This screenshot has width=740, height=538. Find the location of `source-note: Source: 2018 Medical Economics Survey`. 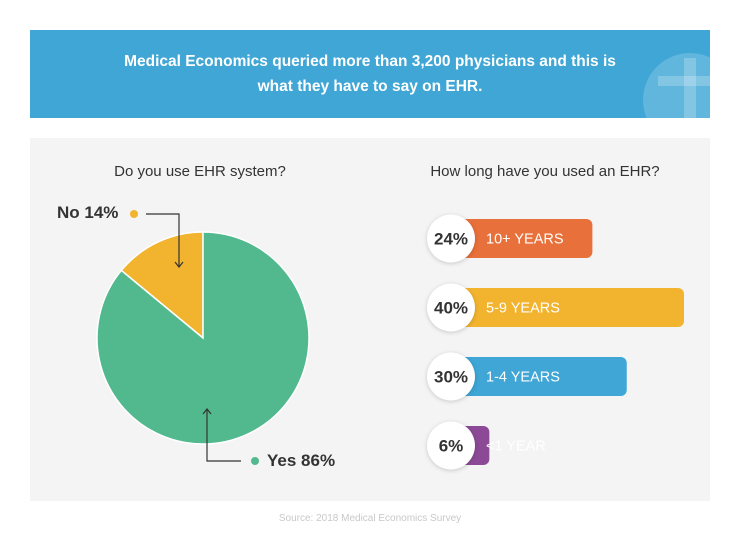

source-note: Source: 2018 Medical Economics Survey is located at coordinates (370, 518).